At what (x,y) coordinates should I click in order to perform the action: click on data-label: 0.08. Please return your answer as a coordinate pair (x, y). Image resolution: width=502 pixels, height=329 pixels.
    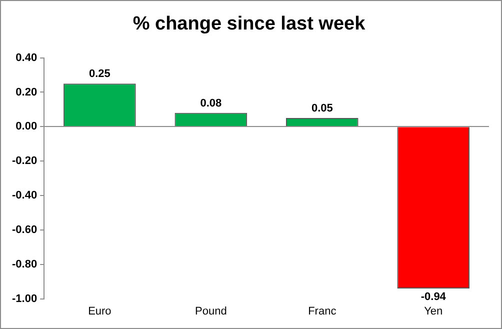
    Looking at the image, I should click on (211, 103).